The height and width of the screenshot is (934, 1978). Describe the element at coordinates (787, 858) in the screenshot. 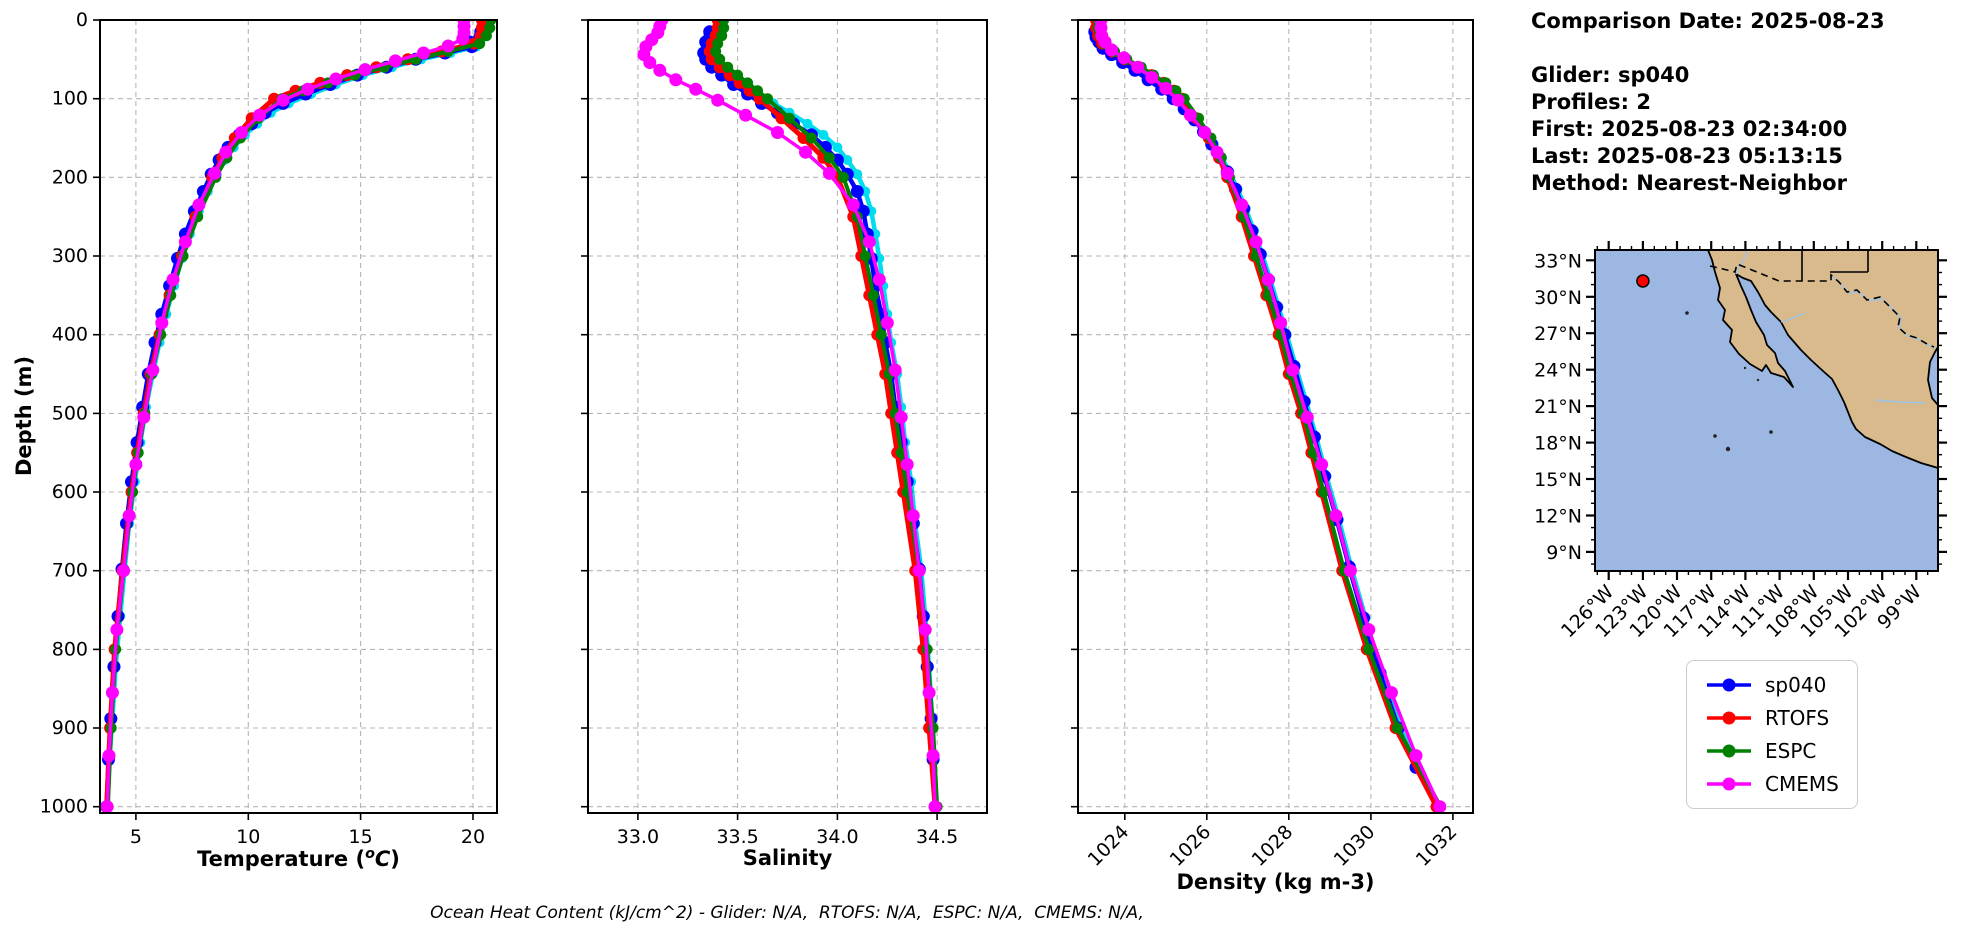

I see `salinity-axis-label: Salinity` at that location.